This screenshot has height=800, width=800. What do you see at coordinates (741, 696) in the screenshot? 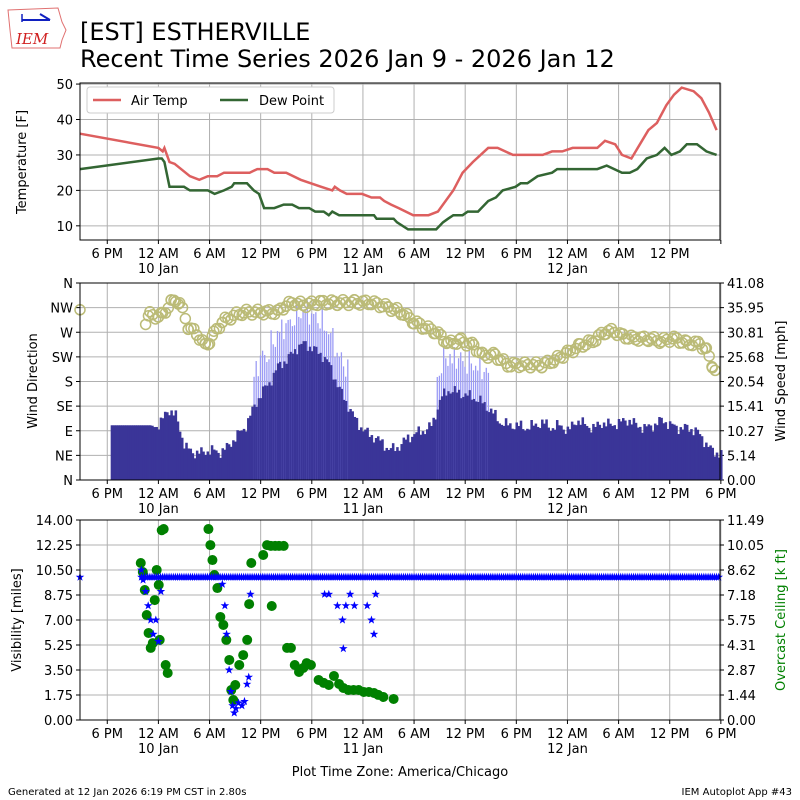
I see `y-right-tick-label: 1.44` at bounding box center [741, 696].